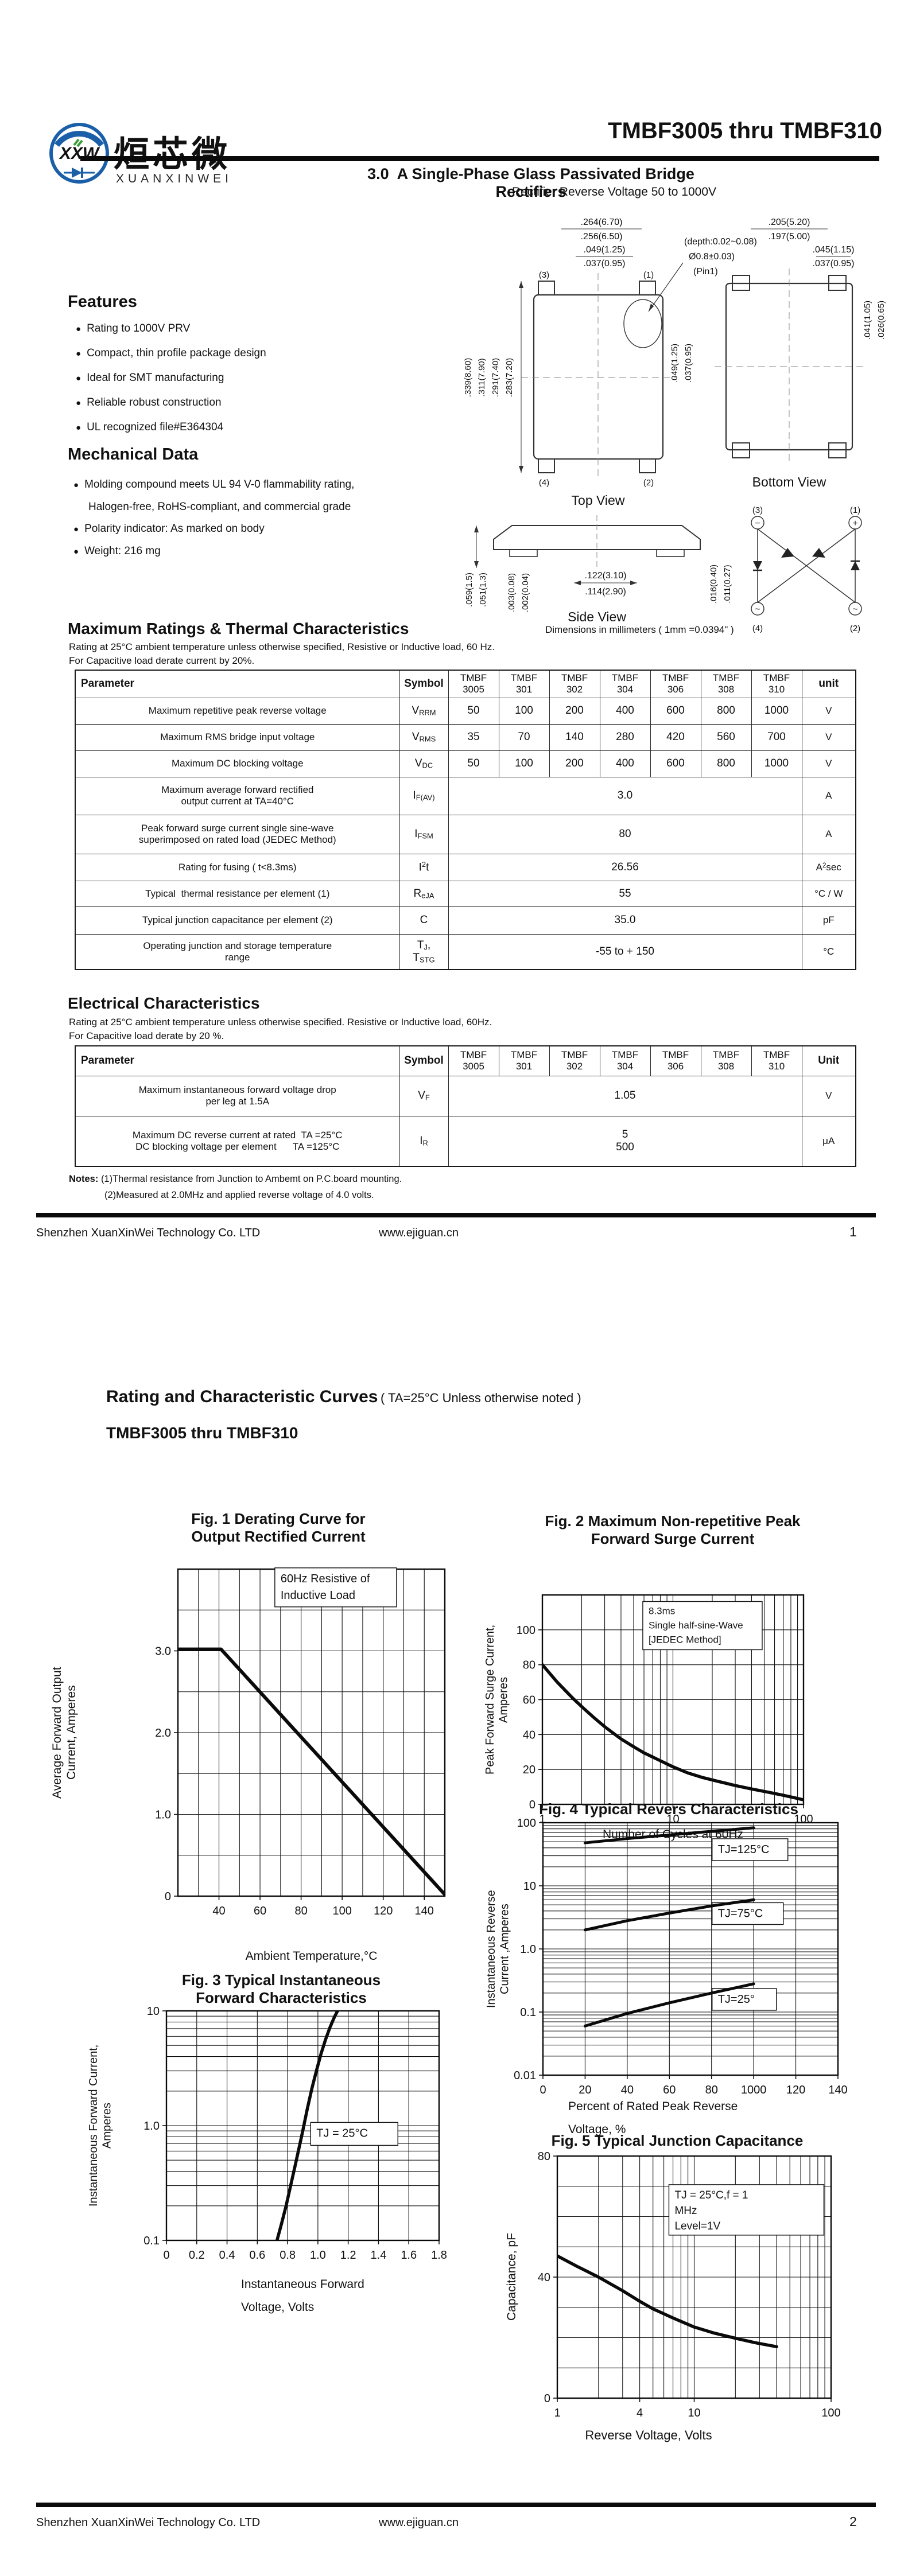  I want to click on col-header-model: TMBF 306, so click(675, 1060).